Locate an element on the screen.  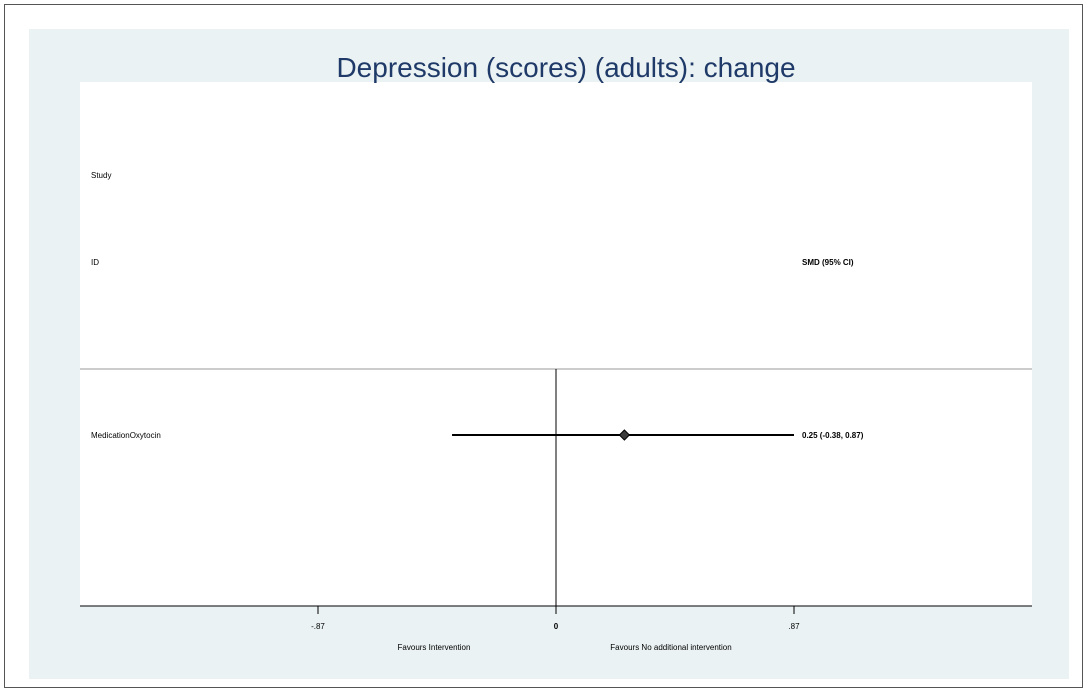
point-estimate-marker is located at coordinates (624, 435).